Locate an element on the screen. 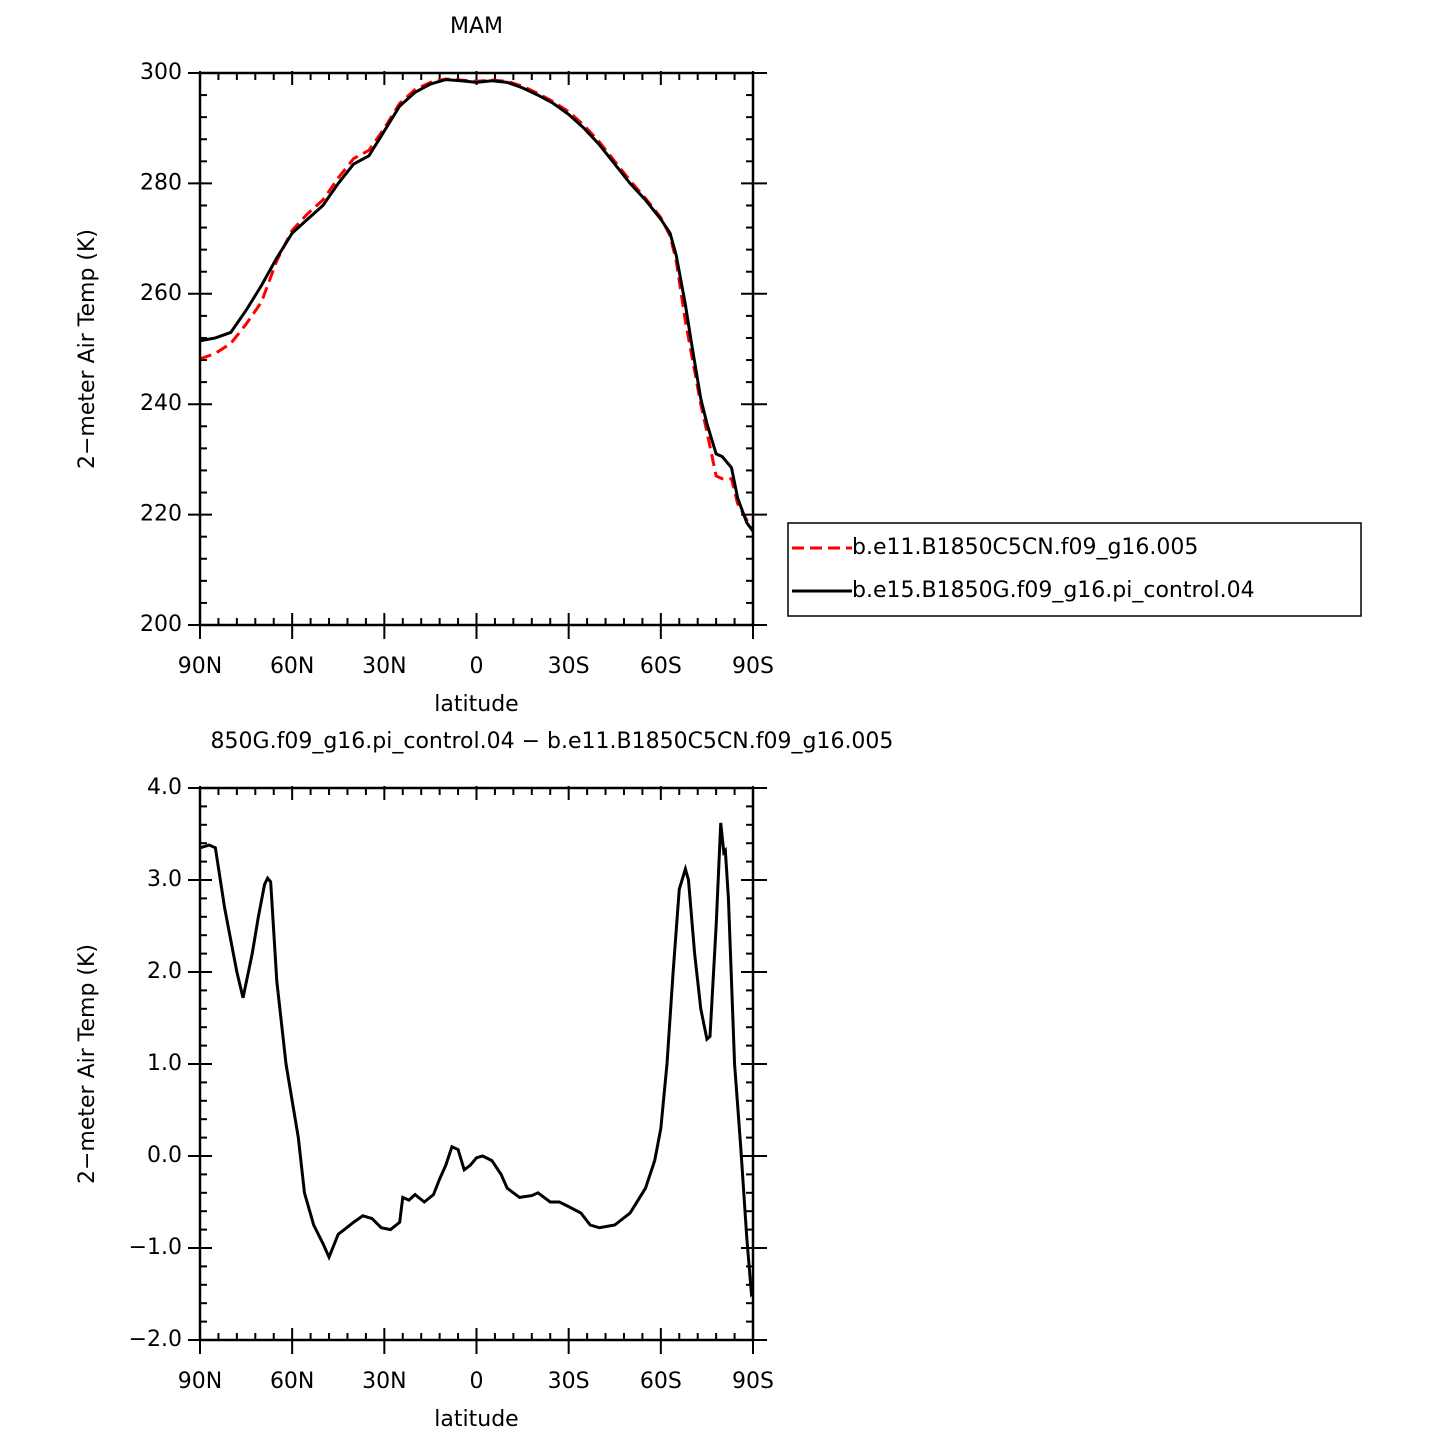 The height and width of the screenshot is (1441, 1441). y-tick-label: 220 is located at coordinates (161, 514).